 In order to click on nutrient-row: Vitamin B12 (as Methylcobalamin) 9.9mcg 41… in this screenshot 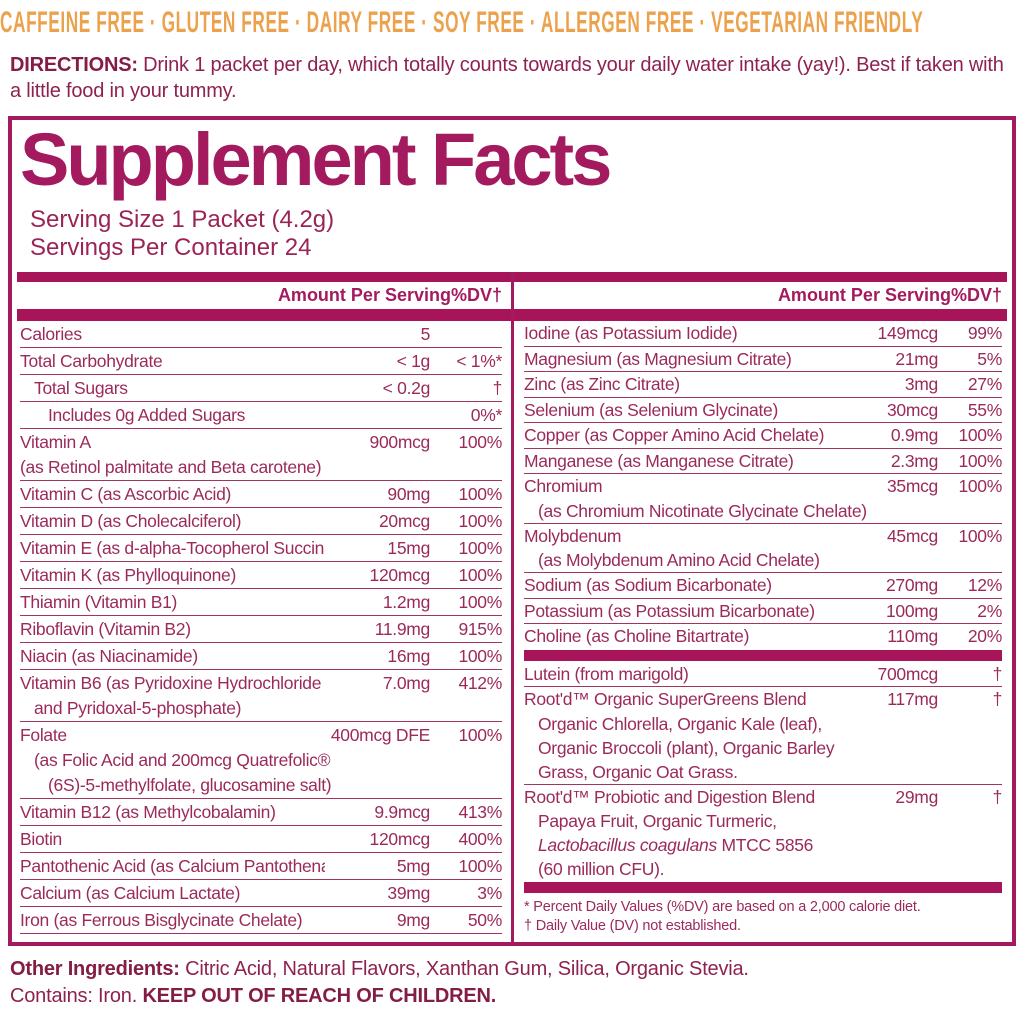, I will do `click(261, 812)`.